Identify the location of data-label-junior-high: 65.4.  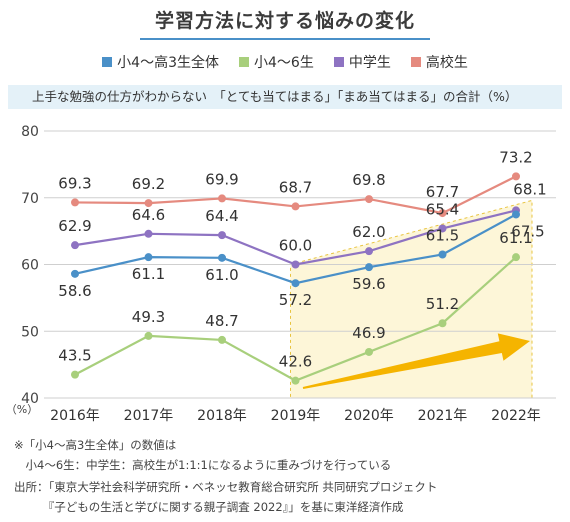
(442, 209).